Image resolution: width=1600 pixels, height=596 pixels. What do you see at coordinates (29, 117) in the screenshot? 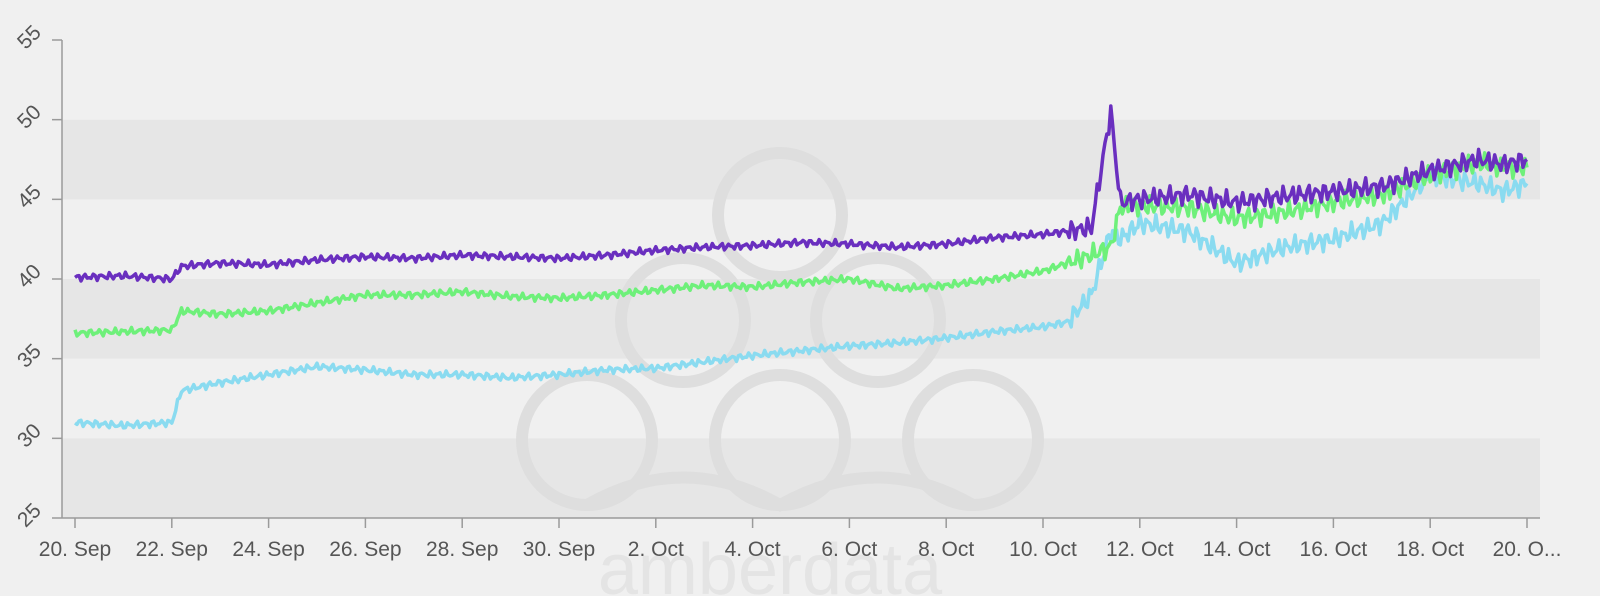
I see `y-tick-label: 50` at bounding box center [29, 117].